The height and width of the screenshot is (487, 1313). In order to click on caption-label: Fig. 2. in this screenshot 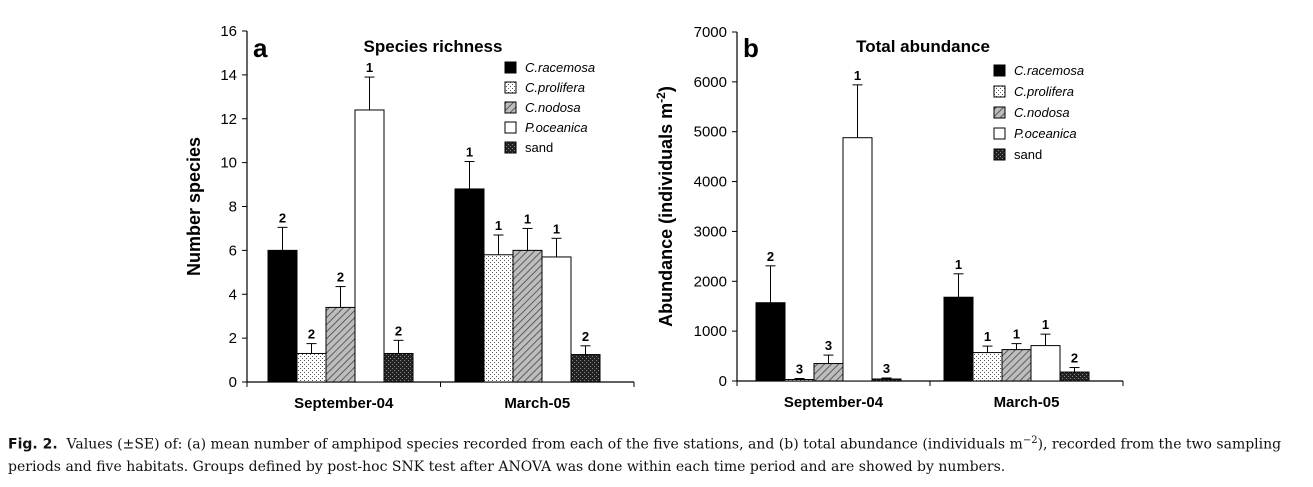, I will do `click(33, 444)`.